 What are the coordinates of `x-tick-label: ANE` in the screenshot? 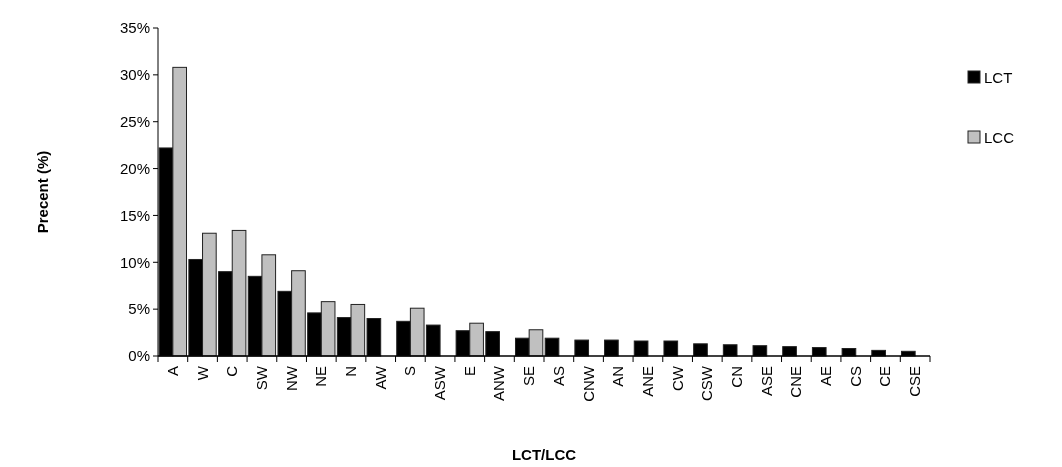 It's located at (647, 381).